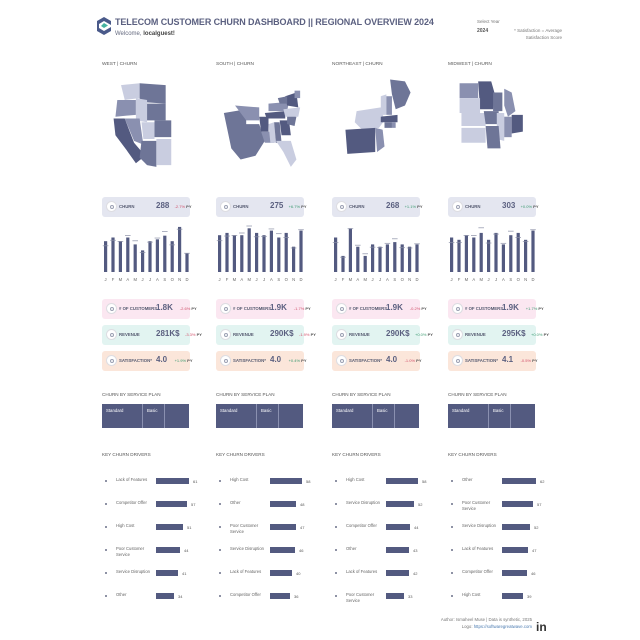 The image size is (640, 640). I want to click on satisfaction-card: SATISFACTION* 4.0 +0.4% PY, so click(261, 361).